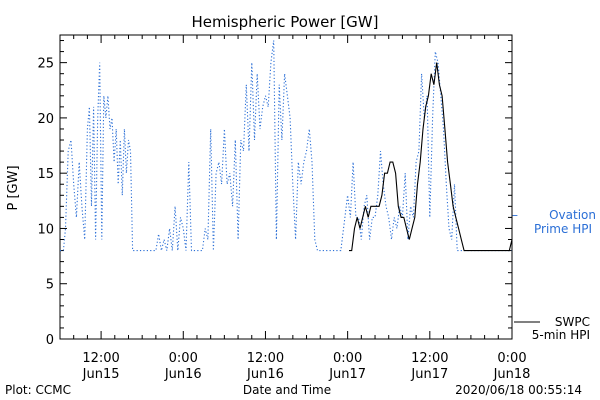  I want to click on footer-plot-credit: Plot: CCMC, so click(38, 390).